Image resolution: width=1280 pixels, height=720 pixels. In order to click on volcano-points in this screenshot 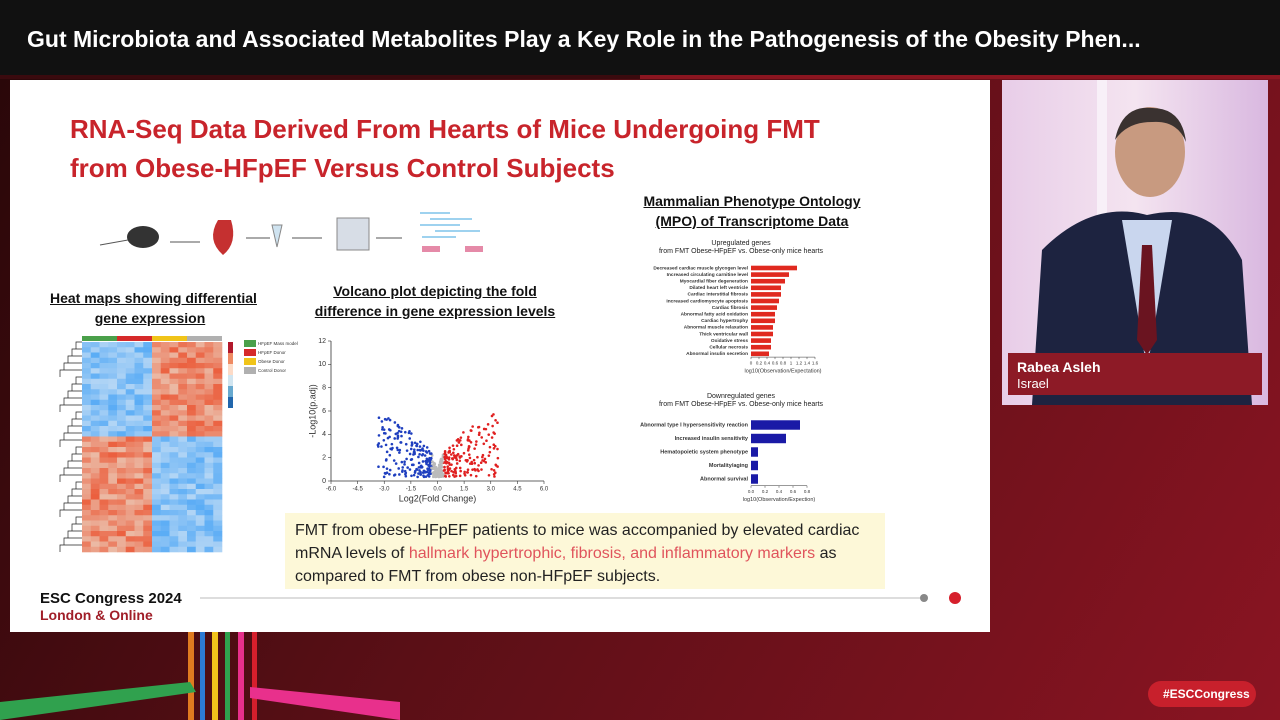, I will do `click(438, 446)`.